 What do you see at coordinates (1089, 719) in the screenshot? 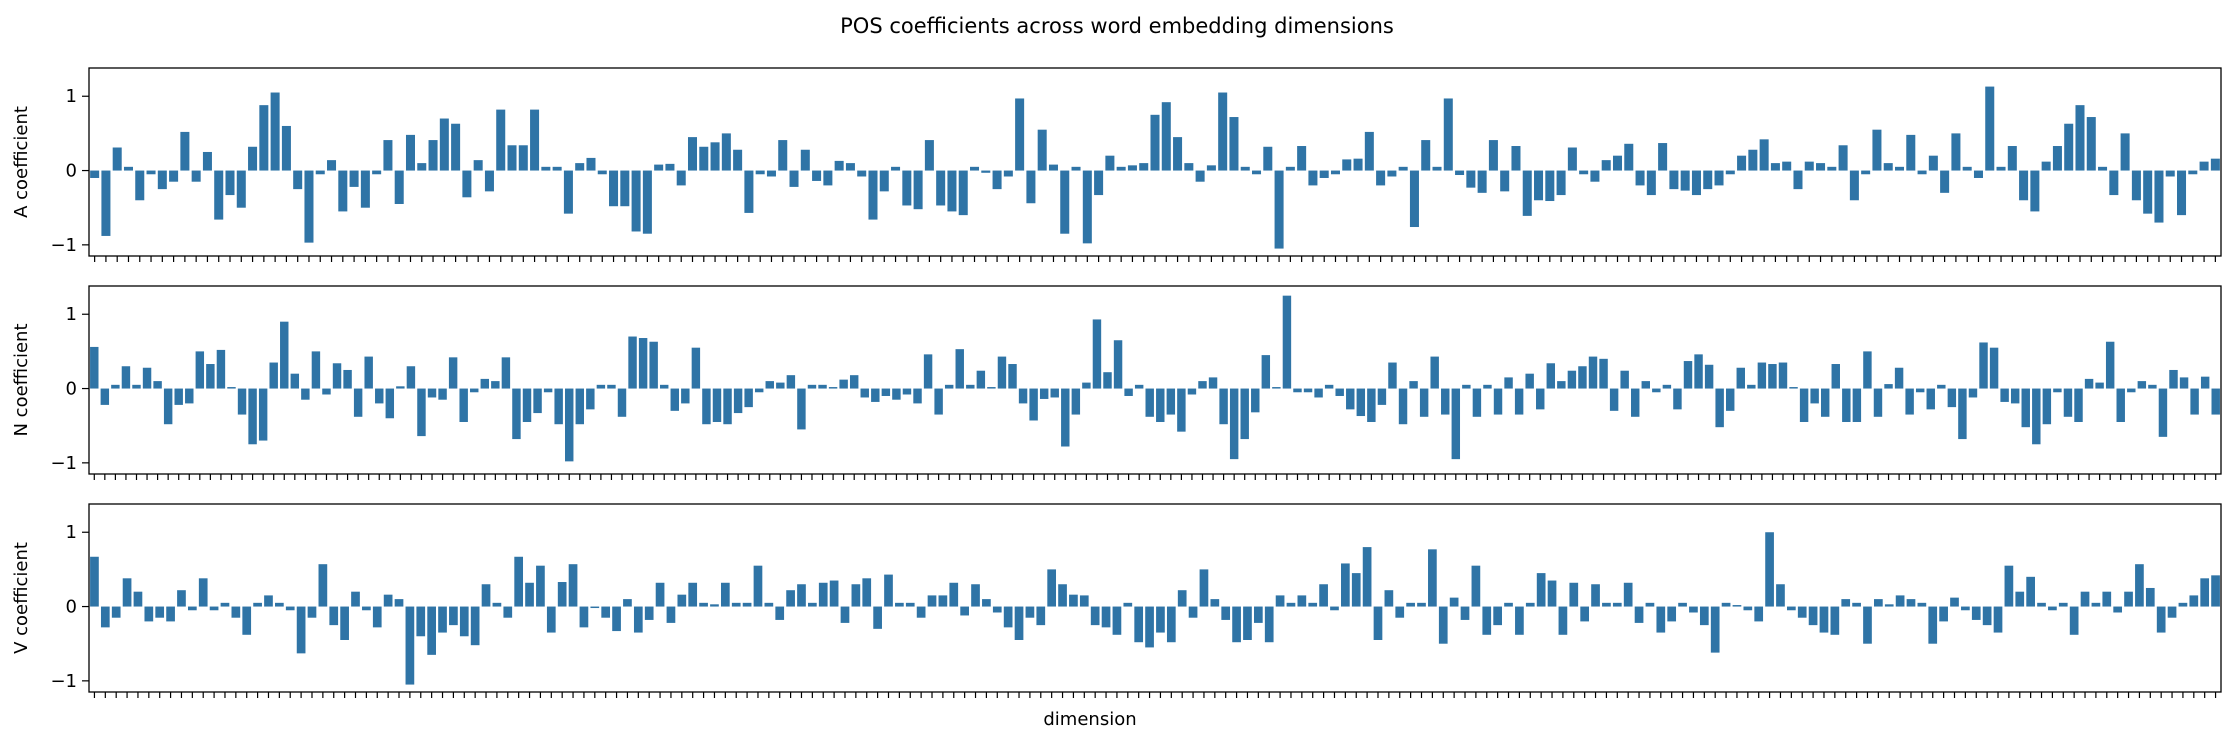
I see `x-axis-label: dimension` at bounding box center [1089, 719].